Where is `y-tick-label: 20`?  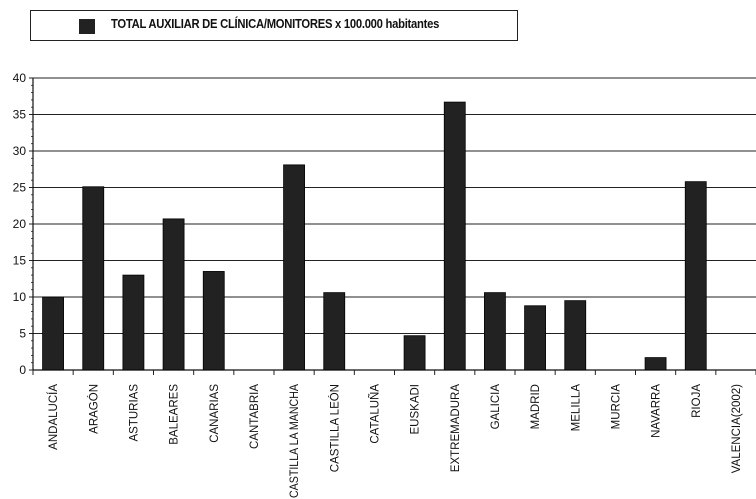 y-tick-label: 20 is located at coordinates (20, 224).